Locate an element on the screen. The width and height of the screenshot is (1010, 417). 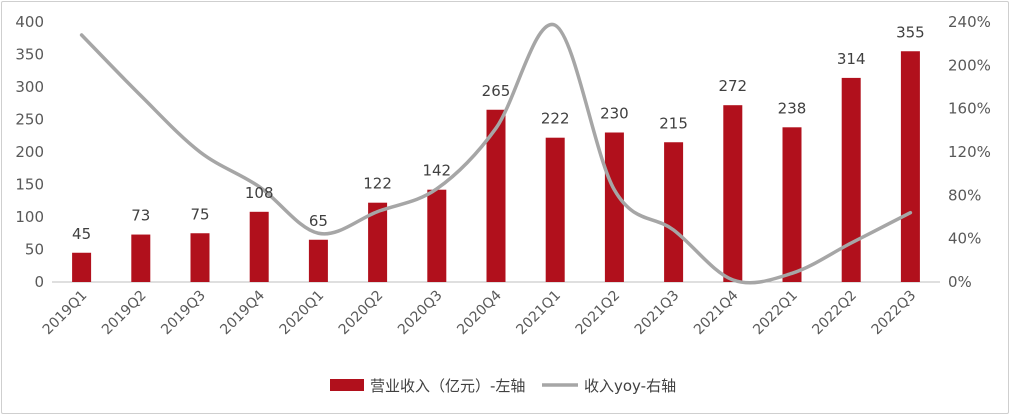
y-right-tick-label: 0% is located at coordinates (960, 282).